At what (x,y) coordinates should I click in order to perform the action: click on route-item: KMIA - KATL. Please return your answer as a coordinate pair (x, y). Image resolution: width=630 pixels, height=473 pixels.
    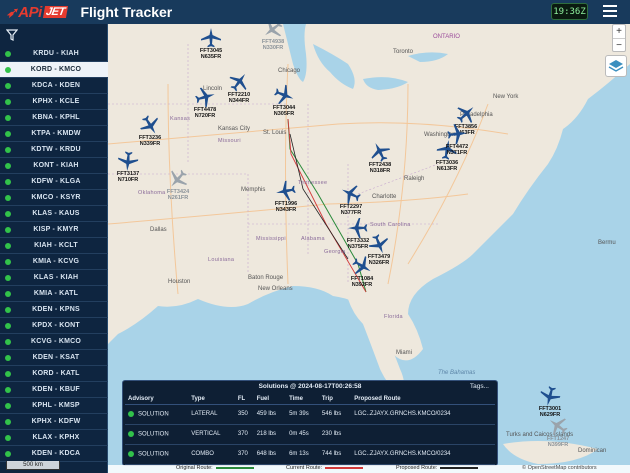
    Looking at the image, I should click on (54, 294).